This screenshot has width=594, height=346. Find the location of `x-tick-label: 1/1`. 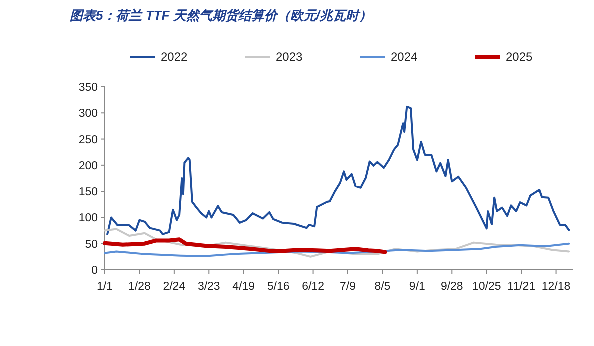

x-tick-label: 1/1 is located at coordinates (105, 287).